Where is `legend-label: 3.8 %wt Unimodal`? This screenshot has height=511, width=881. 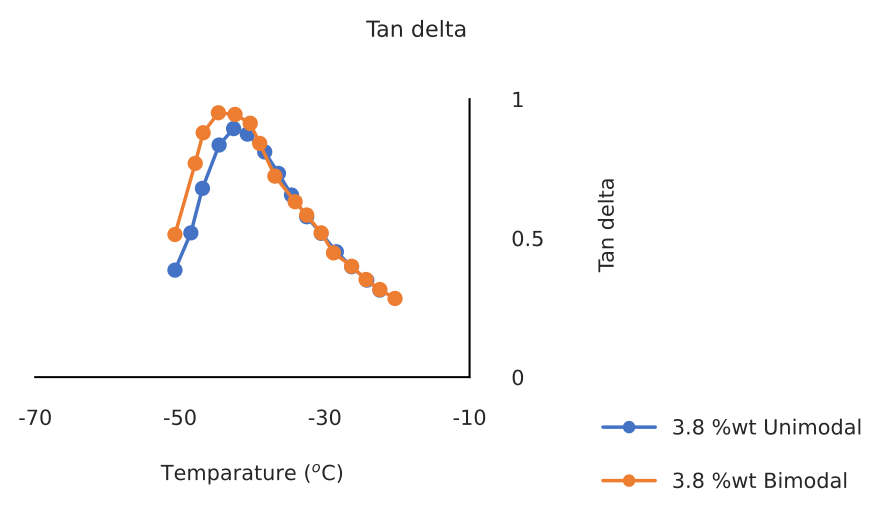 legend-label: 3.8 %wt Unimodal is located at coordinates (766, 426).